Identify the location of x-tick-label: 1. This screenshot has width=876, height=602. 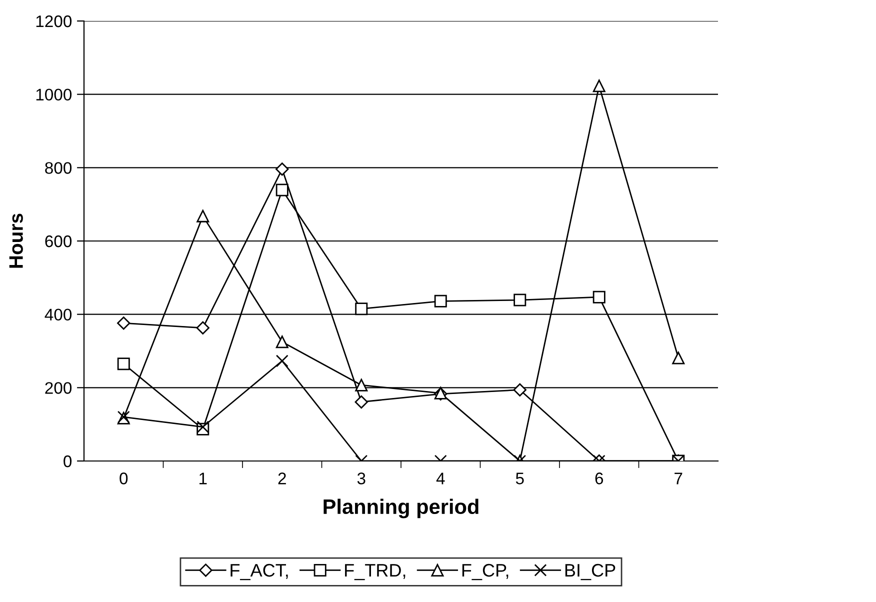
(203, 478).